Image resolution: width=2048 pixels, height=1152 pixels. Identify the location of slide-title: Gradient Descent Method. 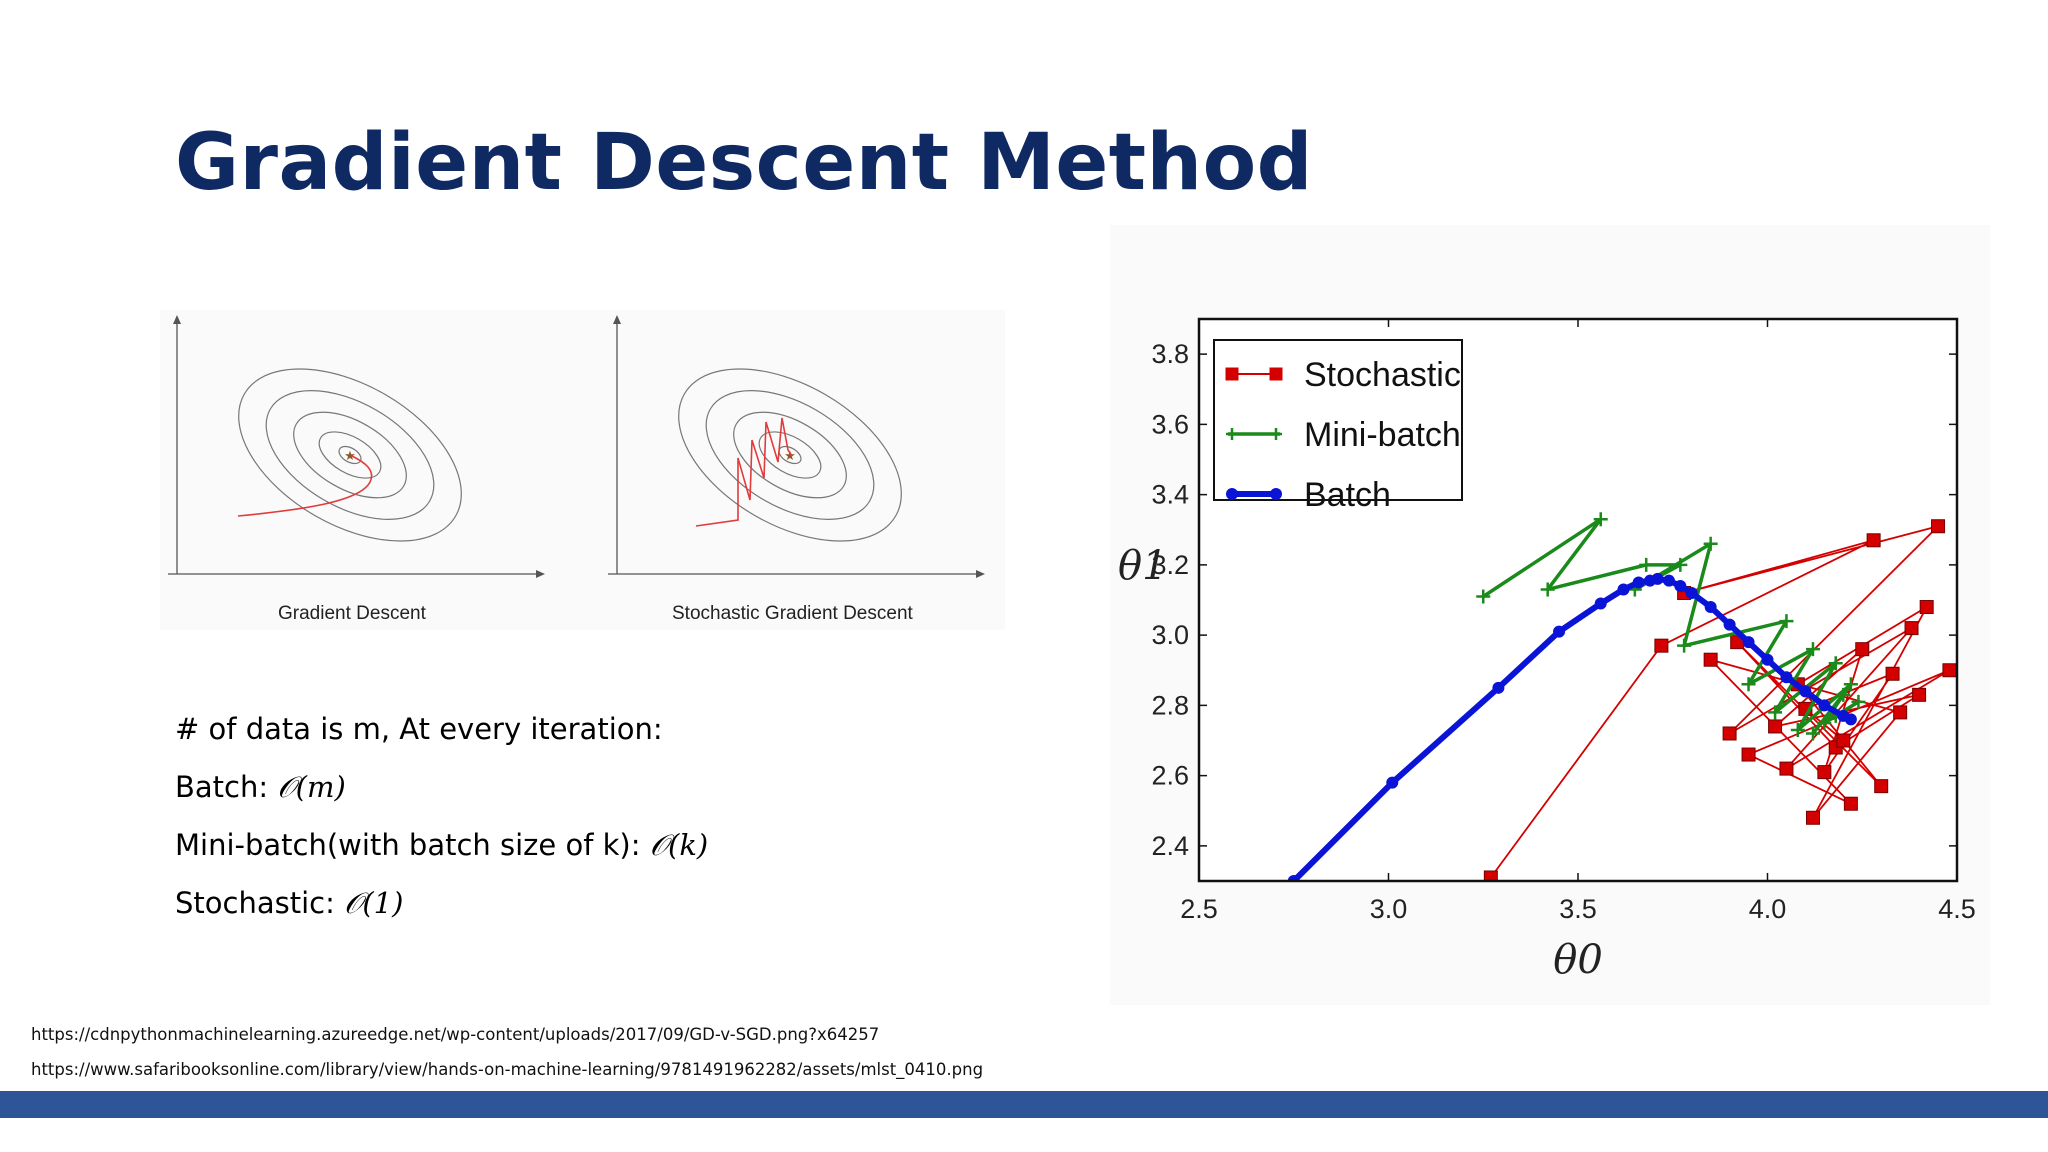
(744, 163).